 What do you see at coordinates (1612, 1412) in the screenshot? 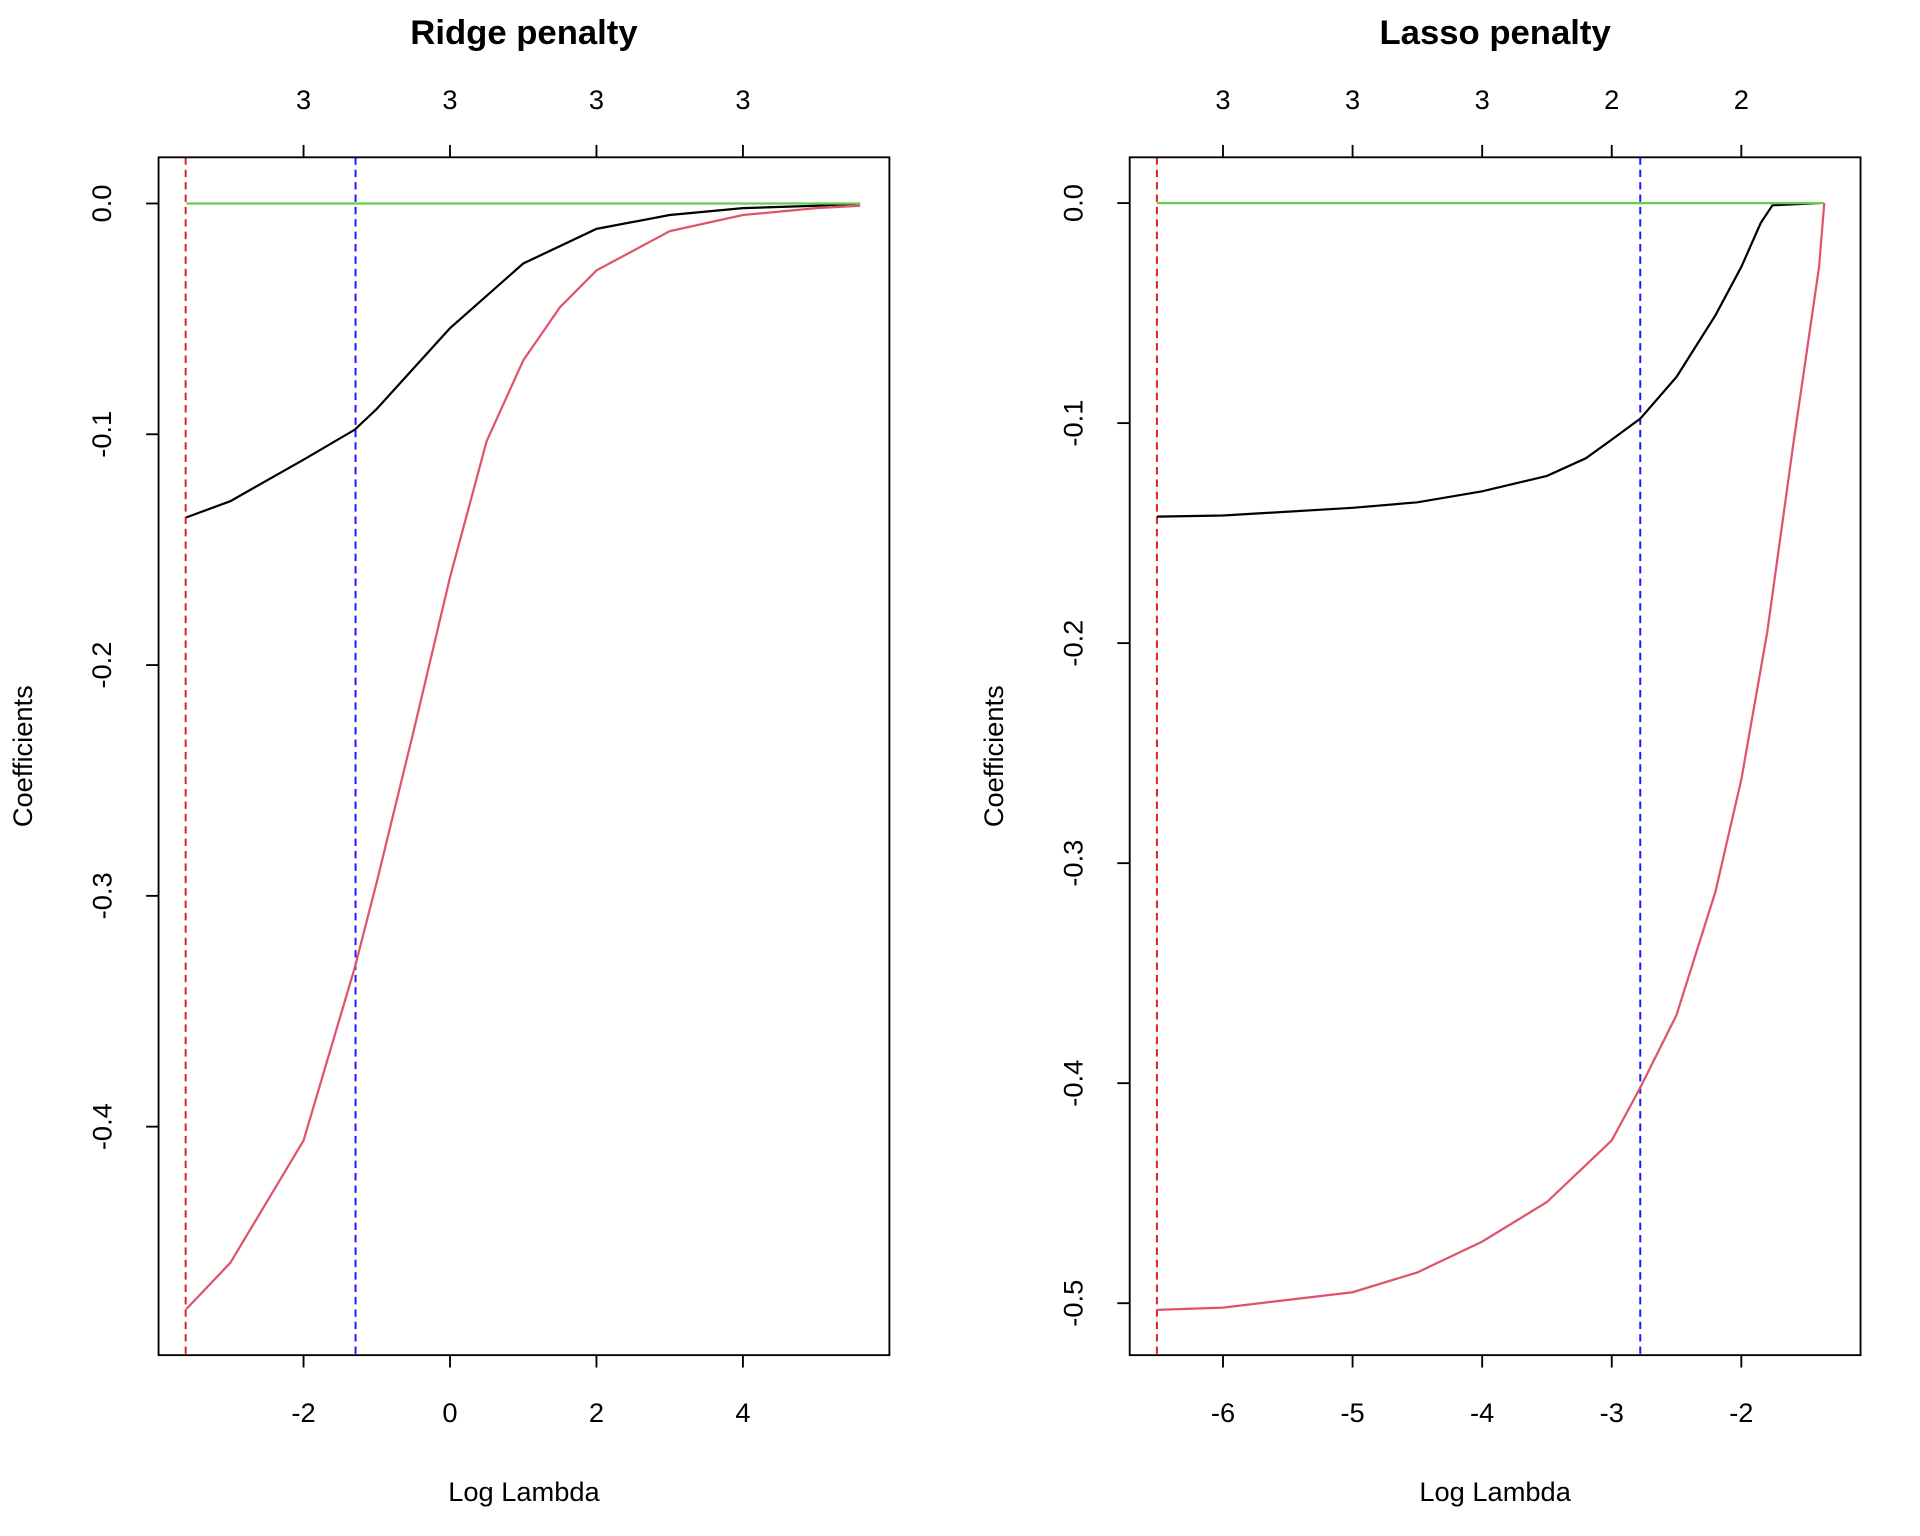
I see `x-tick-label: -3` at bounding box center [1612, 1412].